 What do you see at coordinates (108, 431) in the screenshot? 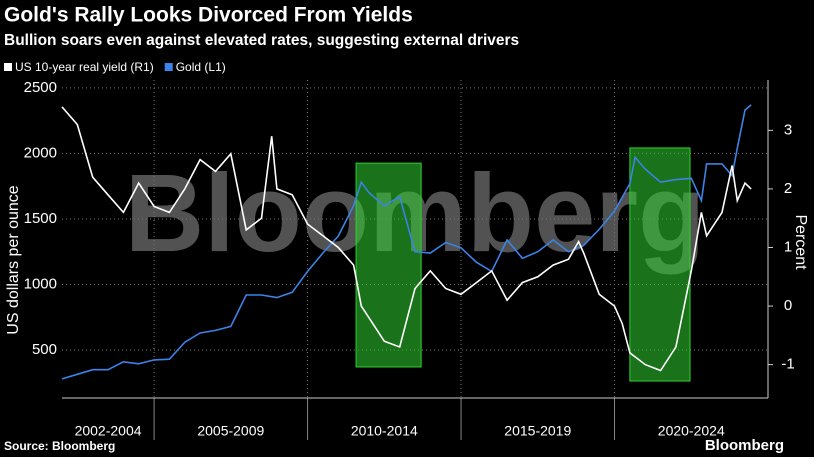
I see `x-period-label: 2002-2004` at bounding box center [108, 431].